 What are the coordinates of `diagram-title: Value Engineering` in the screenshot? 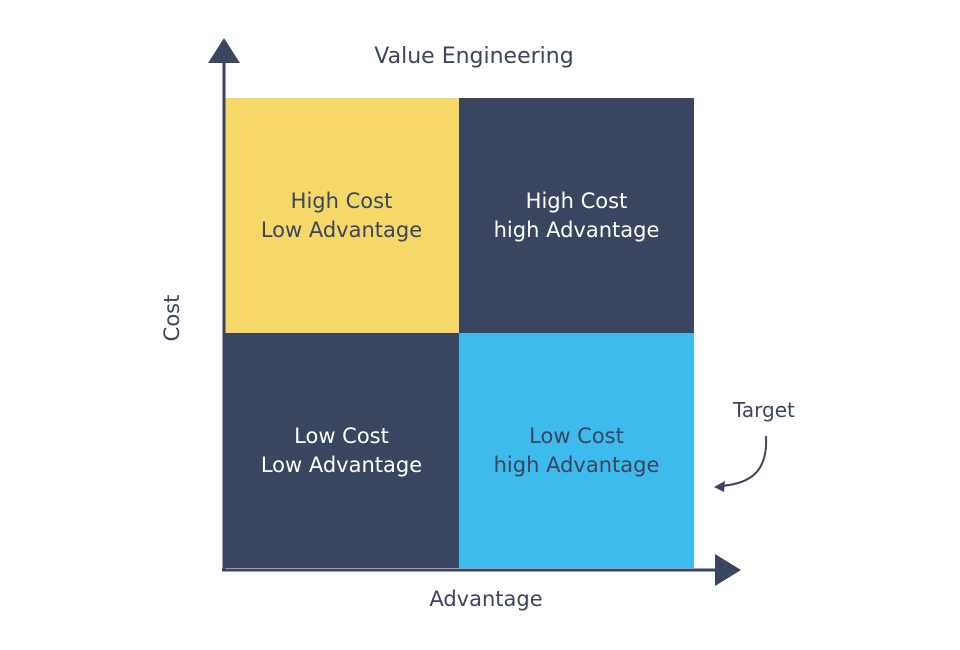 It's located at (474, 56).